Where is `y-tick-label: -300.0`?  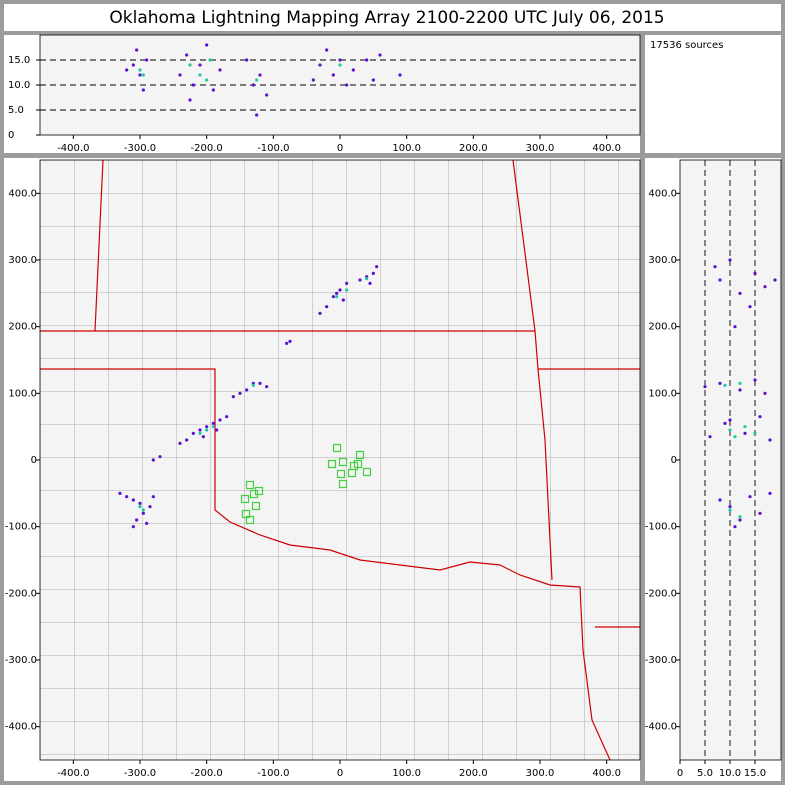 y-tick-label: -300.0 is located at coordinates (21, 660).